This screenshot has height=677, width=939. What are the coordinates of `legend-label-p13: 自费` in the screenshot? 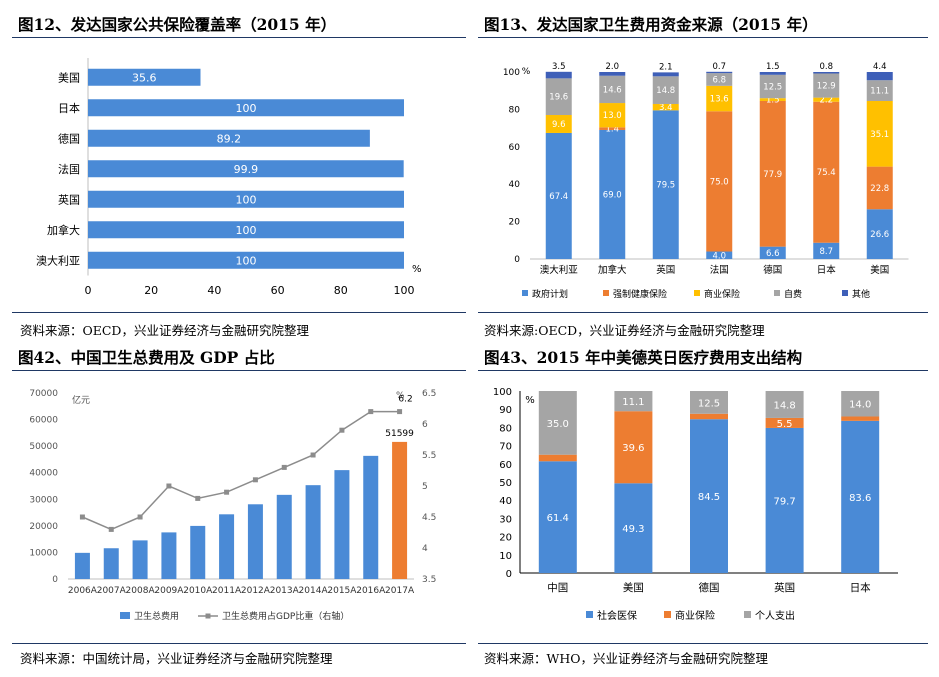 It's located at (793, 294).